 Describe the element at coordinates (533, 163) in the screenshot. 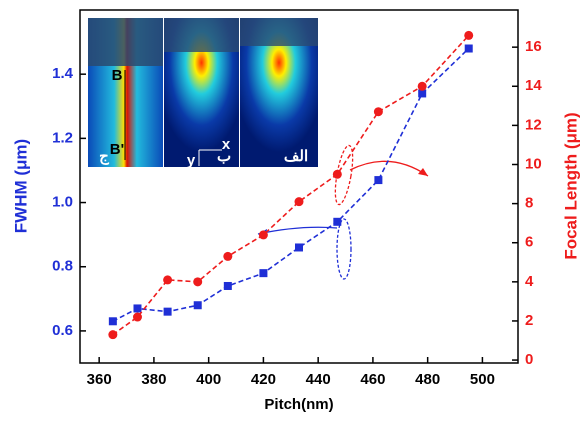

I see `y2-tick-label: 10` at that location.